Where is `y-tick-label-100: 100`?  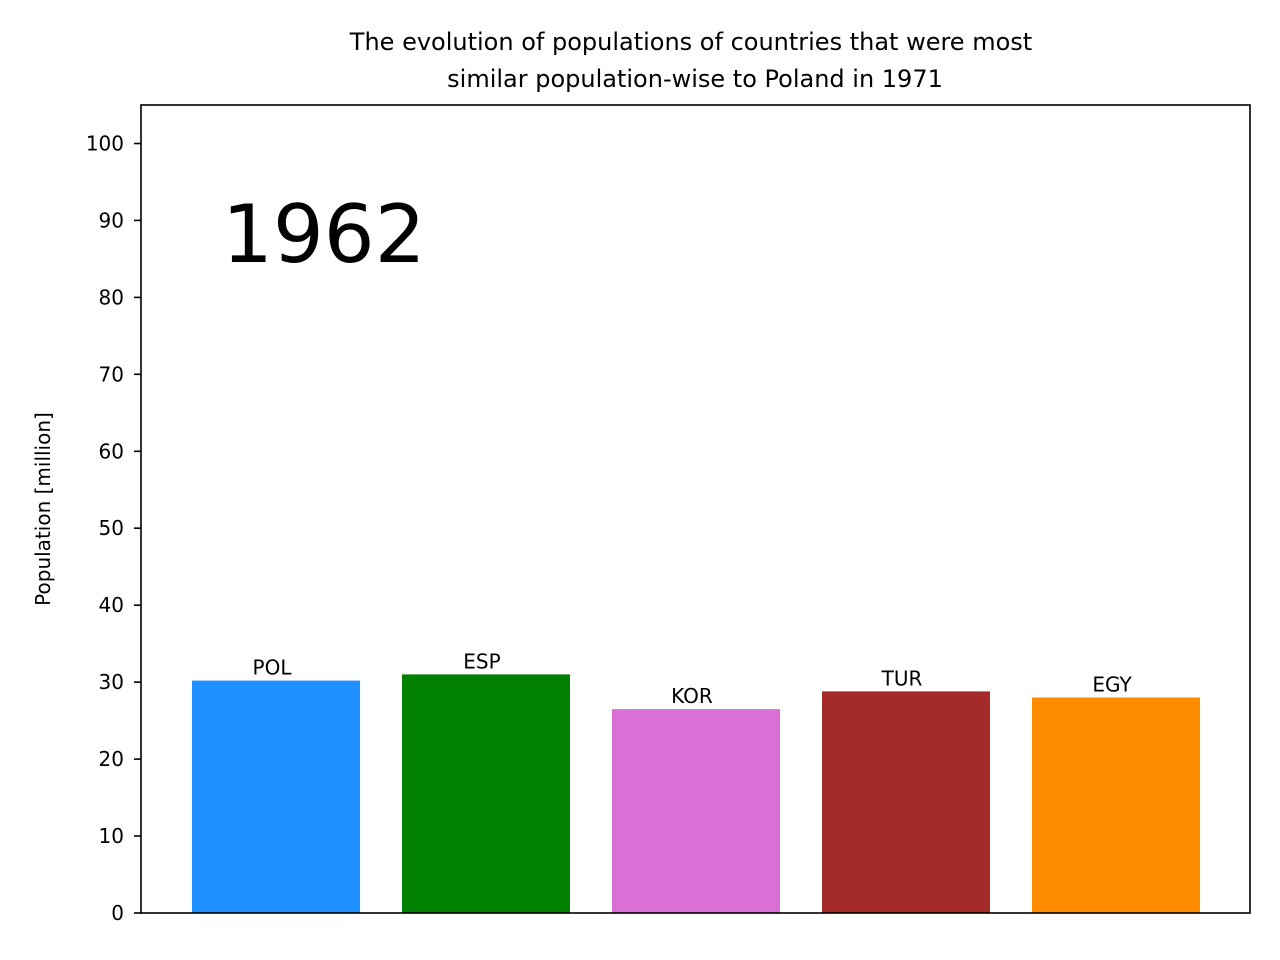 y-tick-label-100: 100 is located at coordinates (105, 144).